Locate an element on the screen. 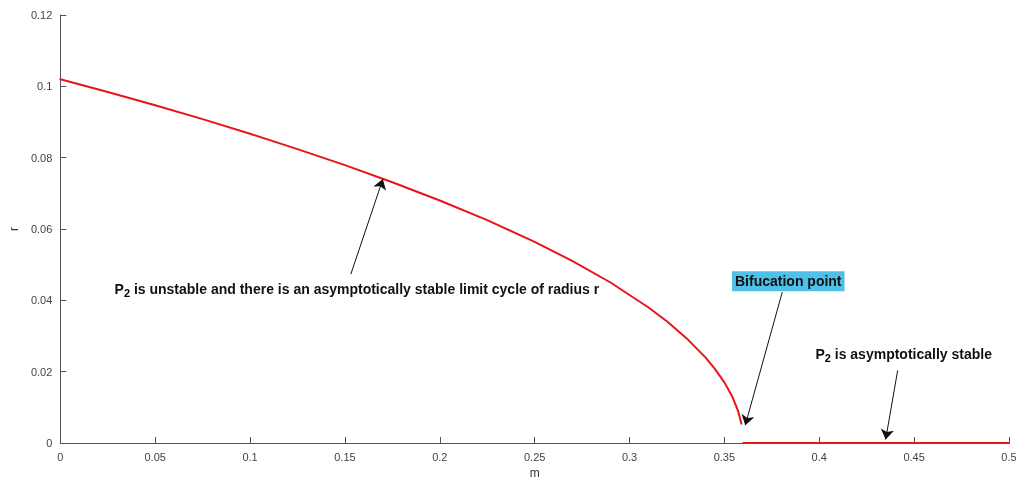  y-tick-label: 0 is located at coordinates (49, 443).